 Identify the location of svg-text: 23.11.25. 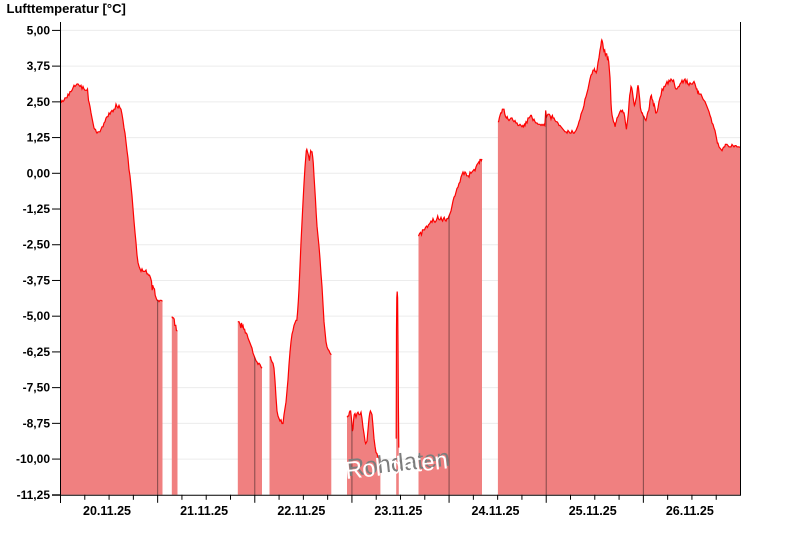
(398, 511).